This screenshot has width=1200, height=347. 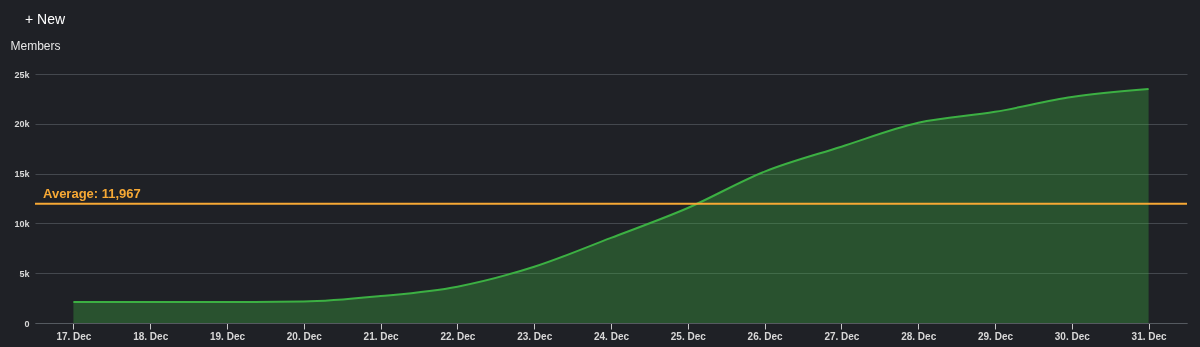 I want to click on y-tick-label: 0, so click(x=27, y=323).